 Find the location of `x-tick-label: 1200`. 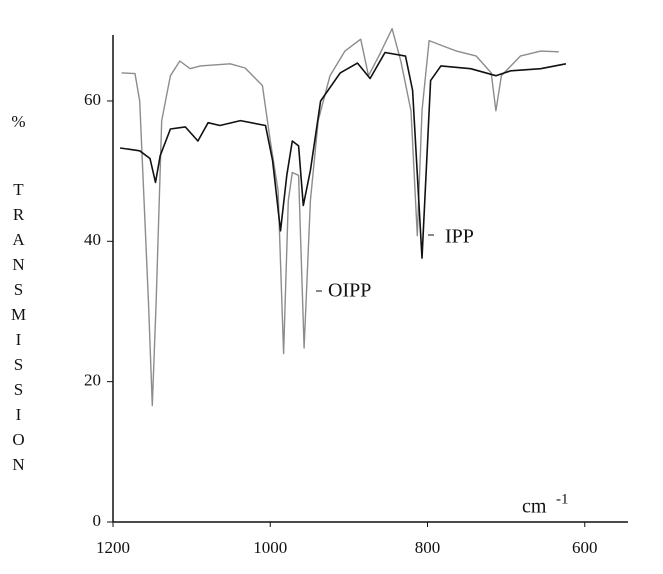

x-tick-label: 1200 is located at coordinates (113, 547).